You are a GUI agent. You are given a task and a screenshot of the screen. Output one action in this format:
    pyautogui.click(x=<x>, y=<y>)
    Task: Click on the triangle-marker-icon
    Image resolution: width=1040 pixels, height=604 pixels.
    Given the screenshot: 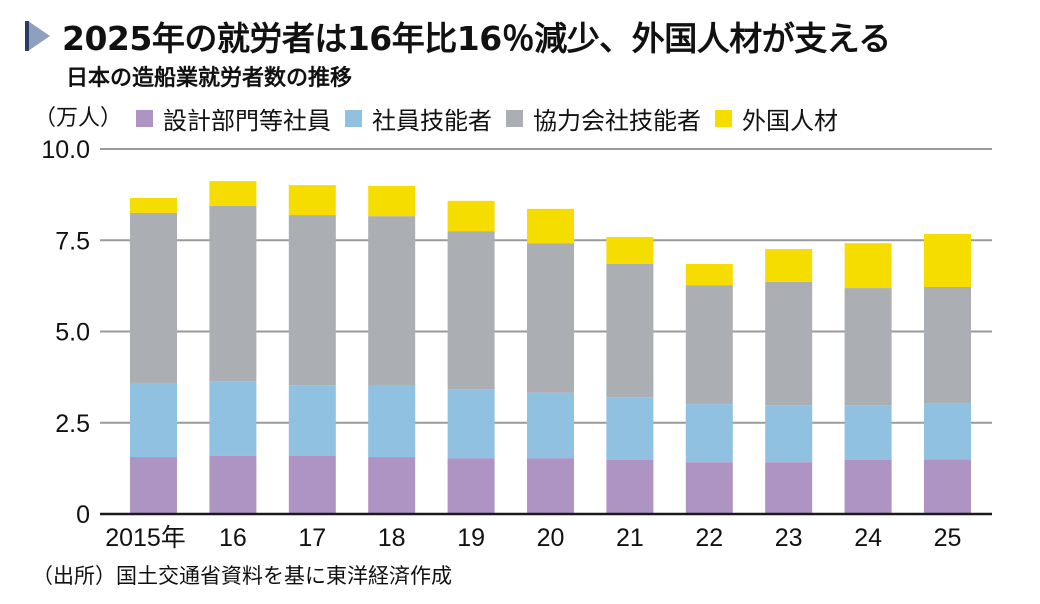 What is the action you would take?
    pyautogui.click(x=37, y=36)
    